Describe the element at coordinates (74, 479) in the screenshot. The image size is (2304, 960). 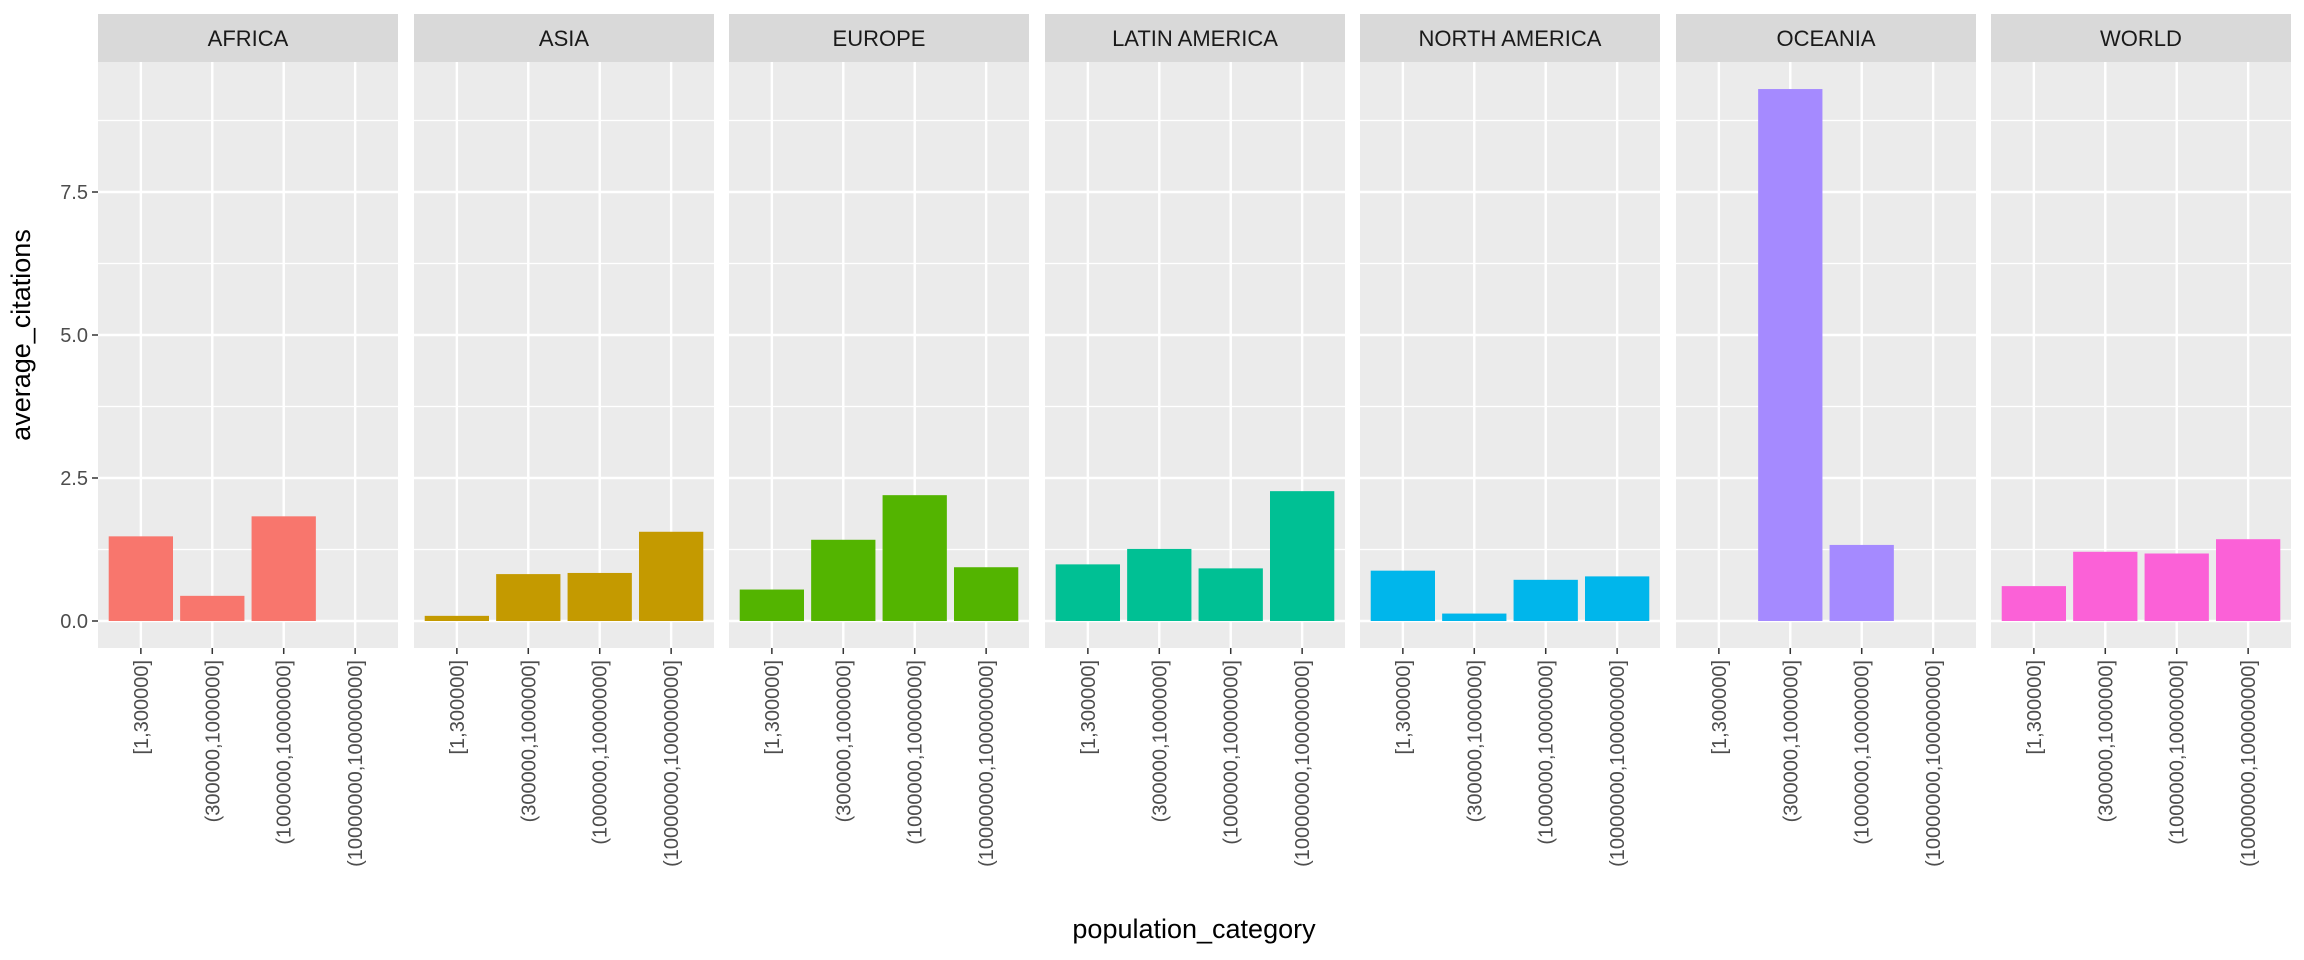
I see `y-tick-label: 2.5` at that location.